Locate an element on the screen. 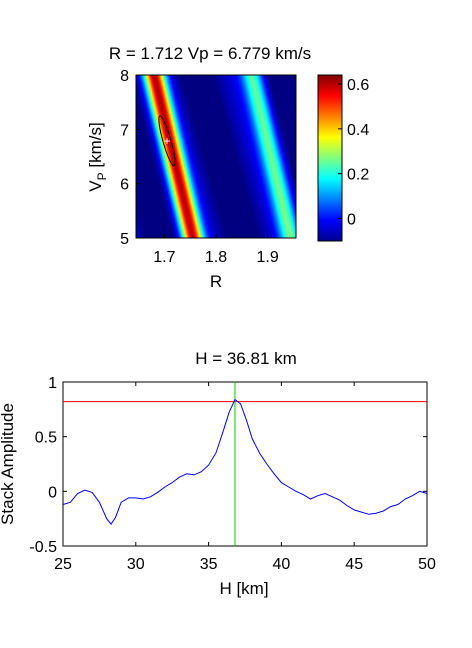 The height and width of the screenshot is (648, 472). line-ytick-label: 0 is located at coordinates (52, 492).